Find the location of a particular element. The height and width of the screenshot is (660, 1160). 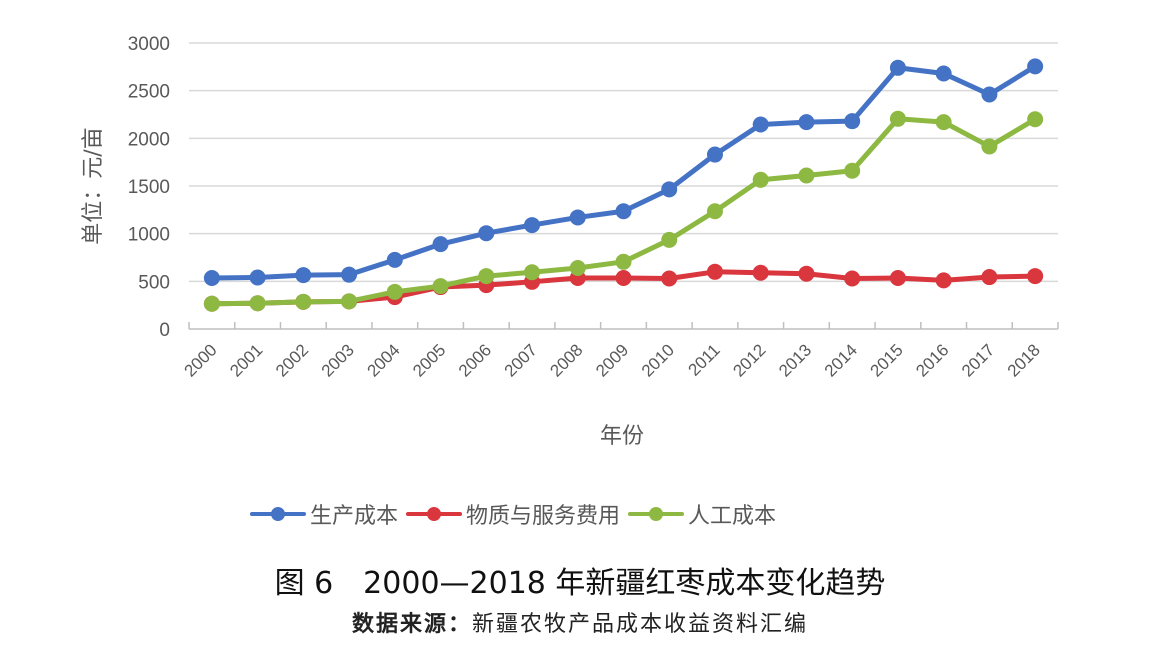

legend: 生产成本 物质与服务费用 人工成本 is located at coordinates (517, 514).